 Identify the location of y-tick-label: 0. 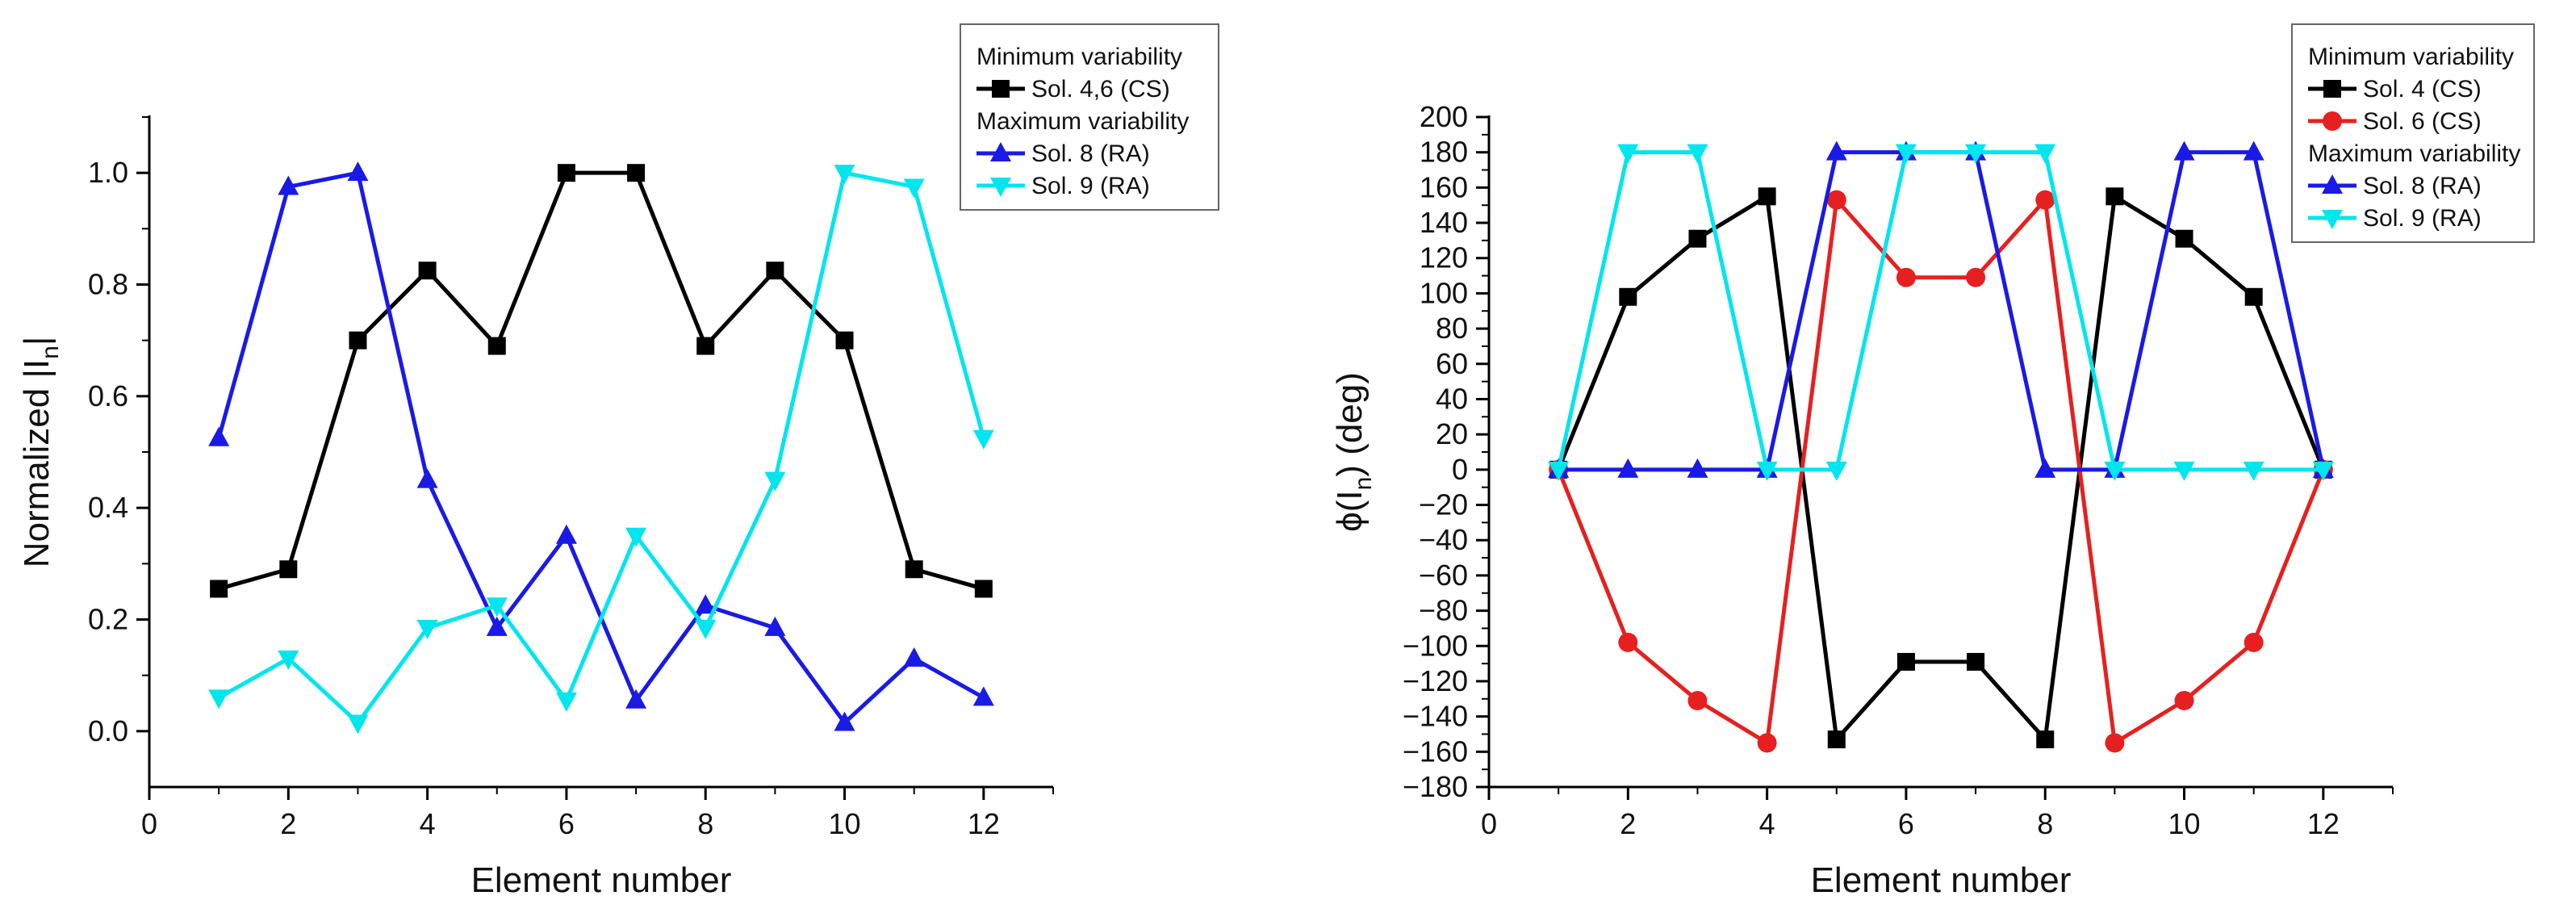
(1460, 470).